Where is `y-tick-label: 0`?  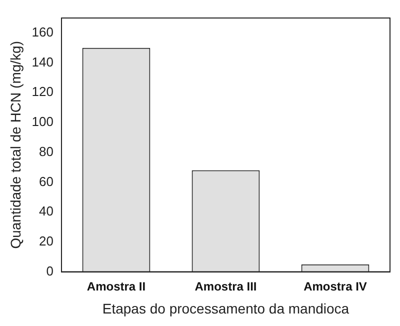
y-tick-label: 0 is located at coordinates (50, 270).